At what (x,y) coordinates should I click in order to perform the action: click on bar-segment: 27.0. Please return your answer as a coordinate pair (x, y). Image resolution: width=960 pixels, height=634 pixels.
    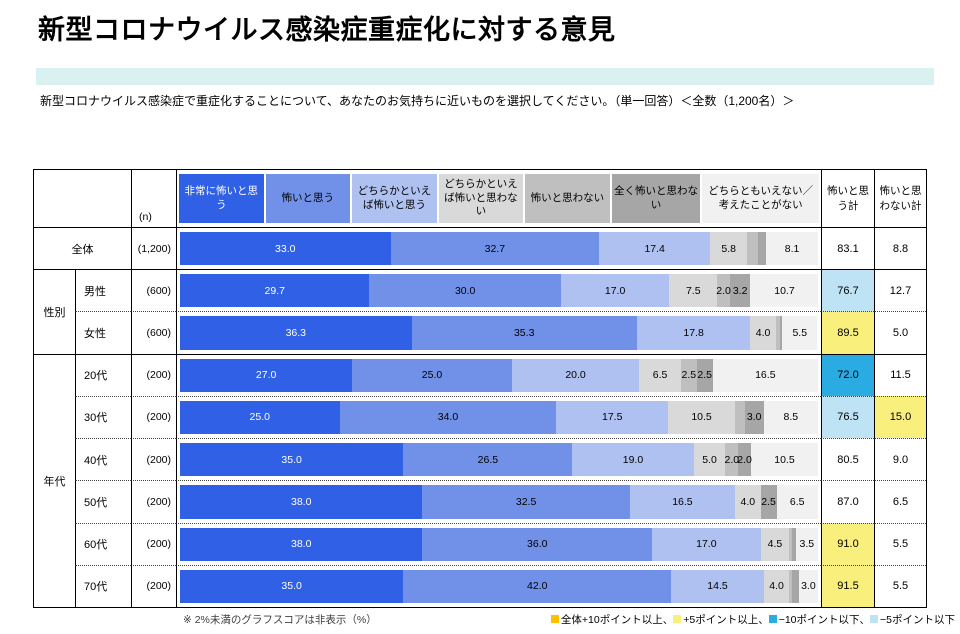
    Looking at the image, I should click on (266, 375).